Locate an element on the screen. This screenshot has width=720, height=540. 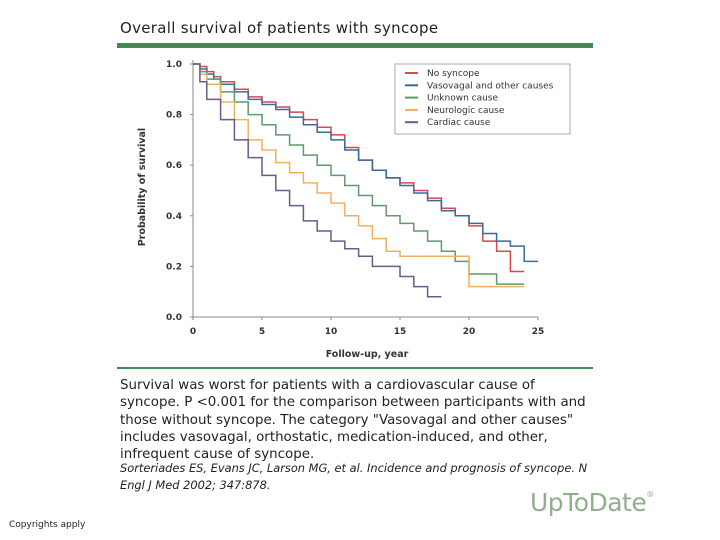
logo-text: UpToDate is located at coordinates (588, 502).